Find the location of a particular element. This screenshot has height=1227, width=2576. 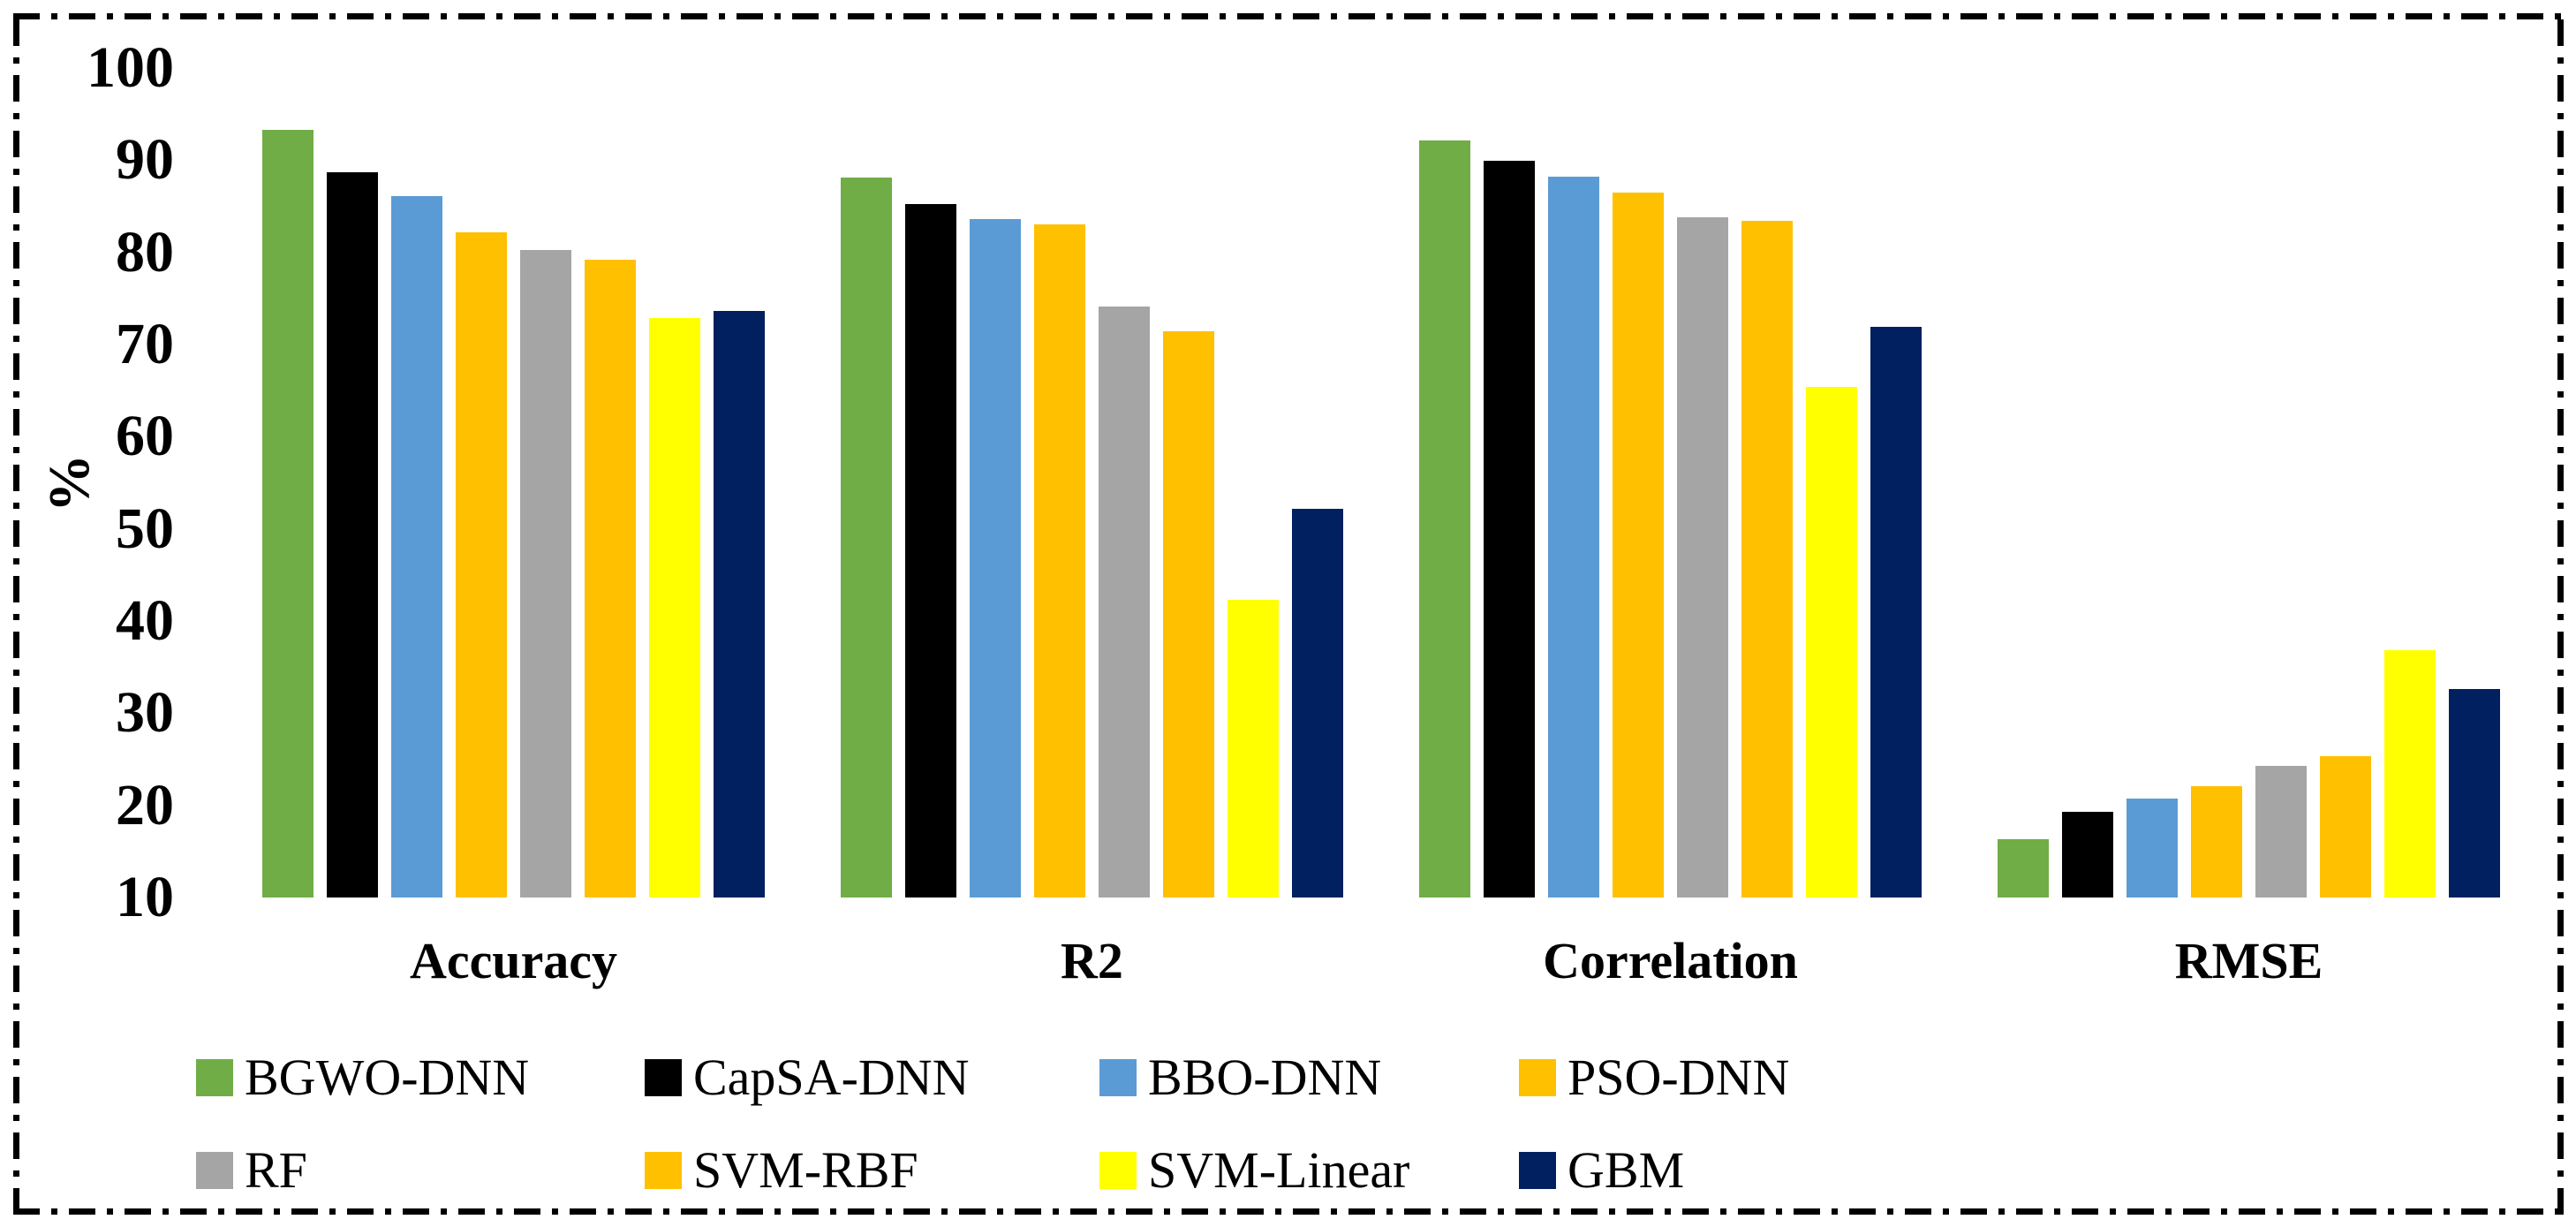

bar-capsa-dnn-correlation is located at coordinates (1509, 529).